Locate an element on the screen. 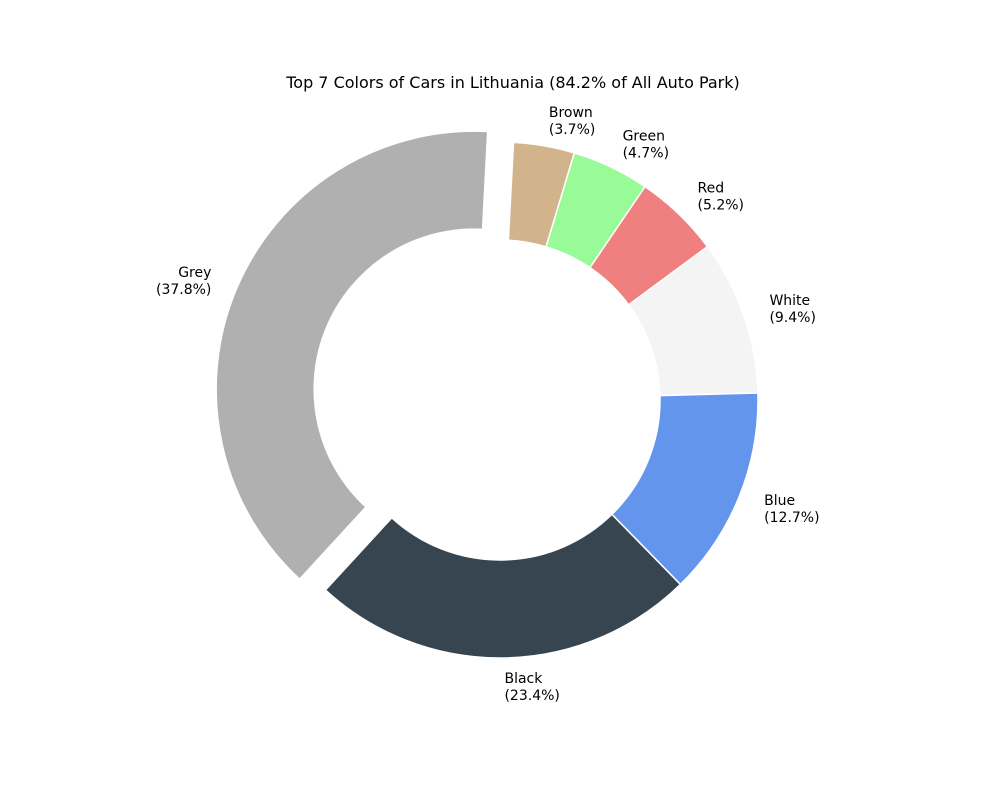 The width and height of the screenshot is (1000, 800). slice-label-white: White (9.4%) is located at coordinates (792, 309).